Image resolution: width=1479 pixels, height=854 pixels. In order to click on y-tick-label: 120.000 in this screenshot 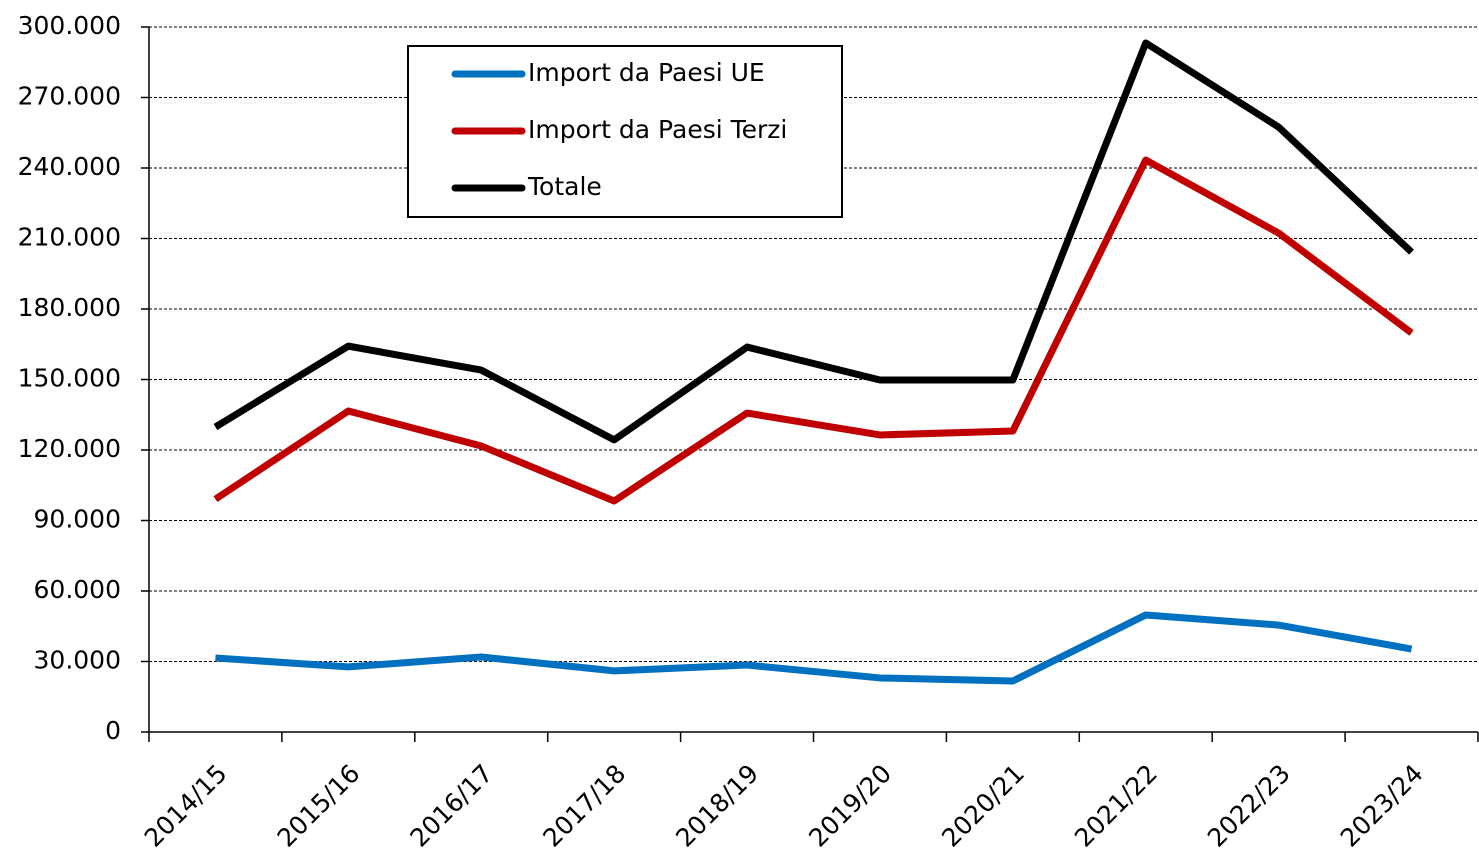, I will do `click(69, 448)`.